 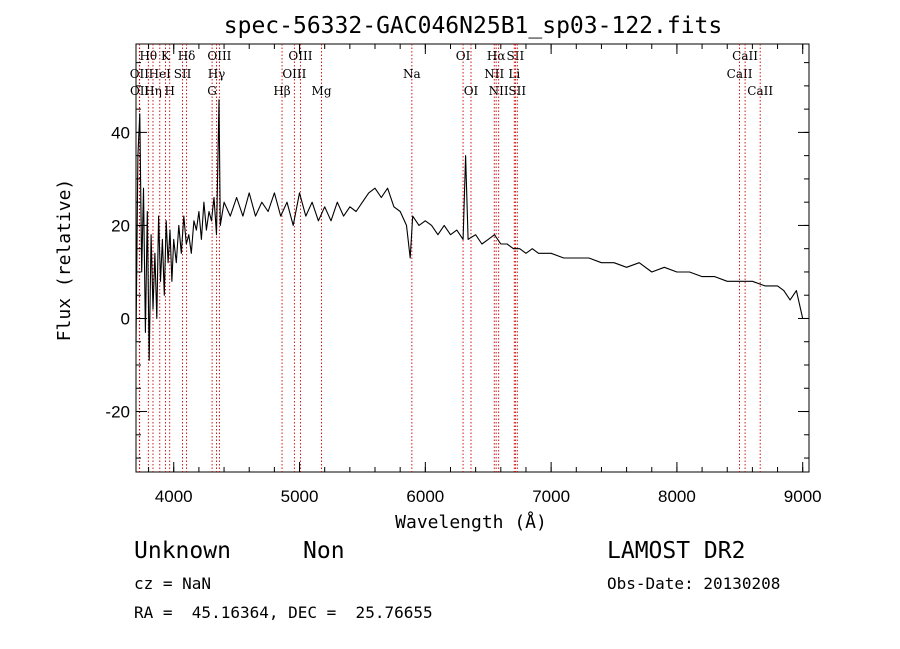 I want to click on spectral-line-label: HeI, so click(x=160, y=74).